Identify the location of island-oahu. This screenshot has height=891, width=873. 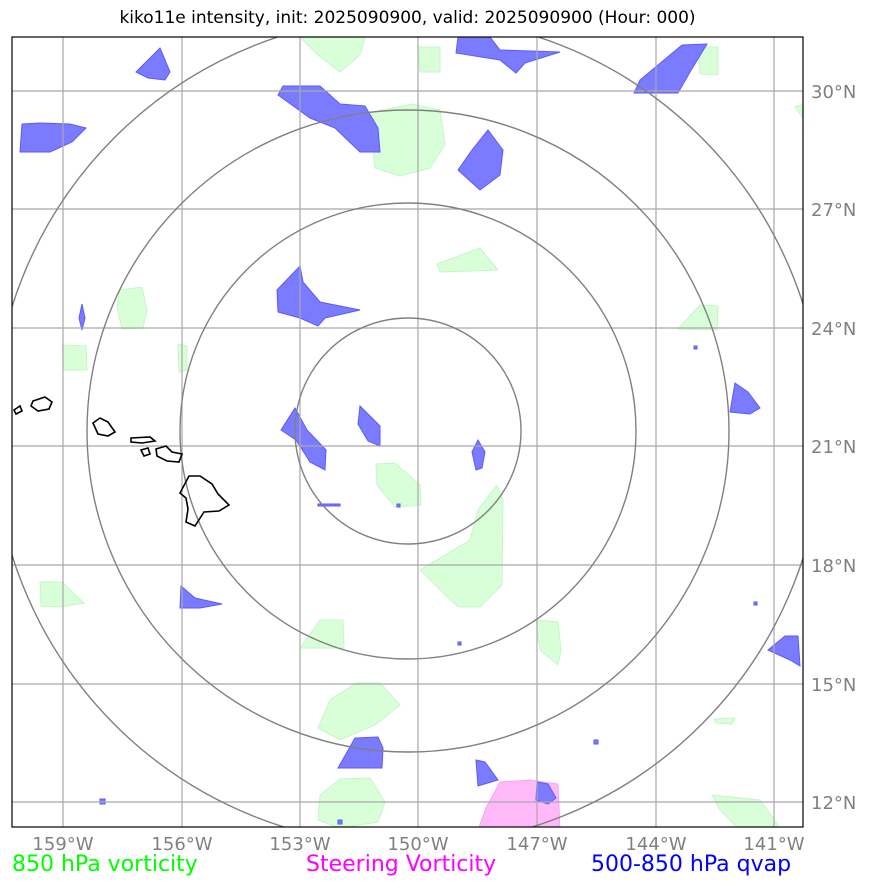
(104, 427).